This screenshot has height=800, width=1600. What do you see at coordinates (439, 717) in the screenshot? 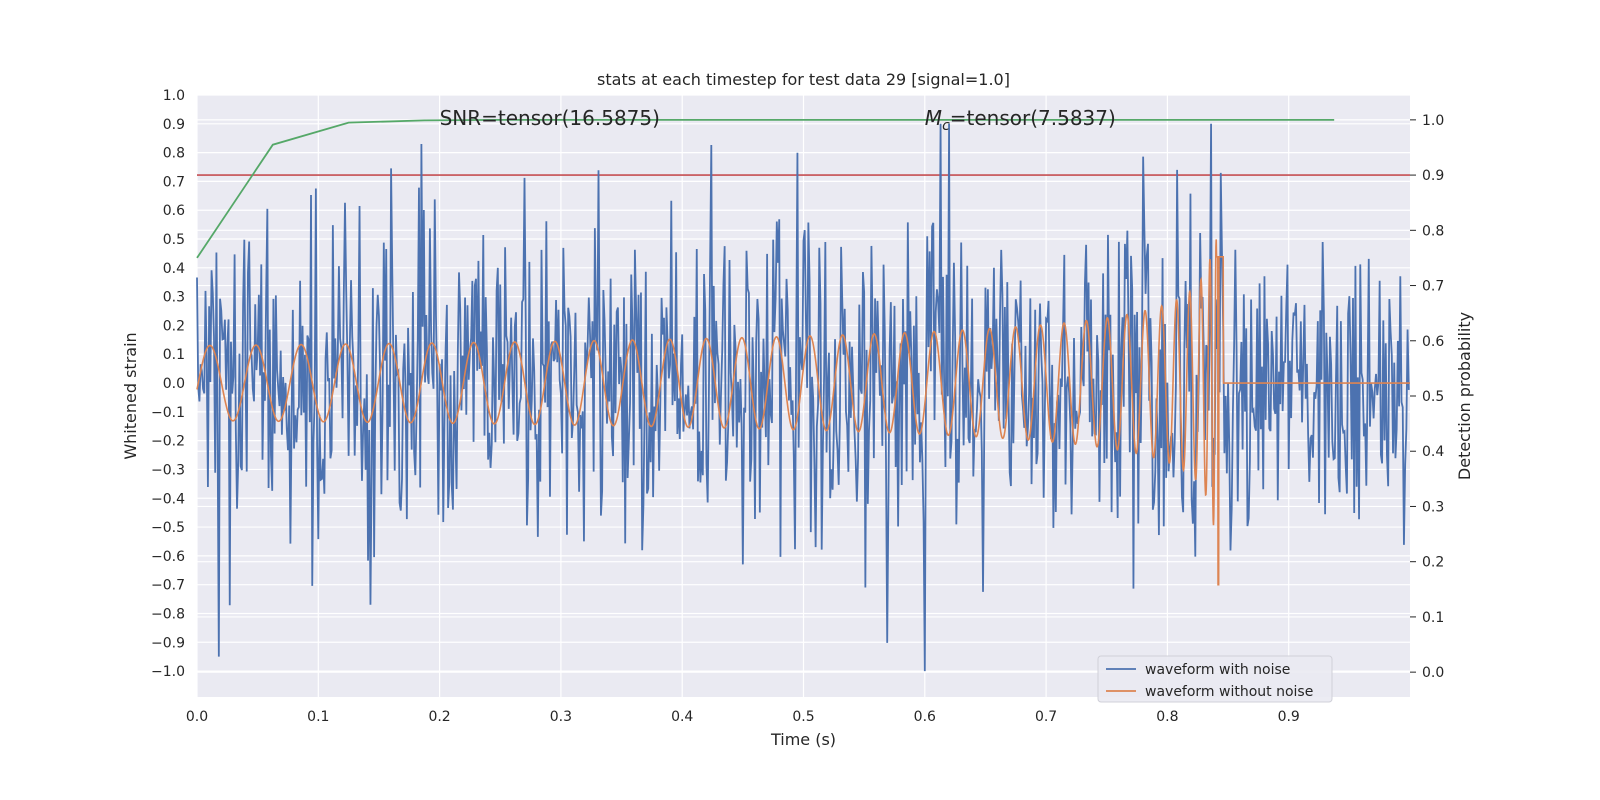
I see `x-tick-label: 0.2` at bounding box center [439, 717].